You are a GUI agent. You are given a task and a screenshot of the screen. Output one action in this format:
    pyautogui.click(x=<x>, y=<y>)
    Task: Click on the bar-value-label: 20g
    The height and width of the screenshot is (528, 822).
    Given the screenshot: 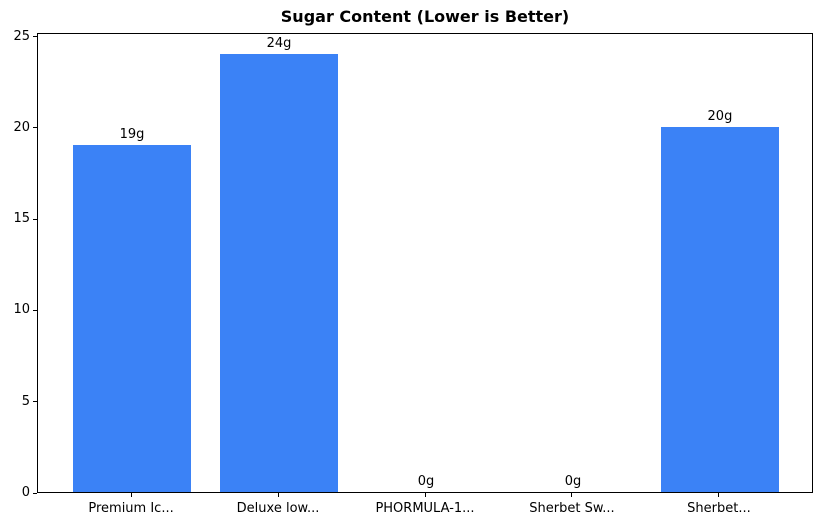 What is the action you would take?
    pyautogui.click(x=720, y=116)
    